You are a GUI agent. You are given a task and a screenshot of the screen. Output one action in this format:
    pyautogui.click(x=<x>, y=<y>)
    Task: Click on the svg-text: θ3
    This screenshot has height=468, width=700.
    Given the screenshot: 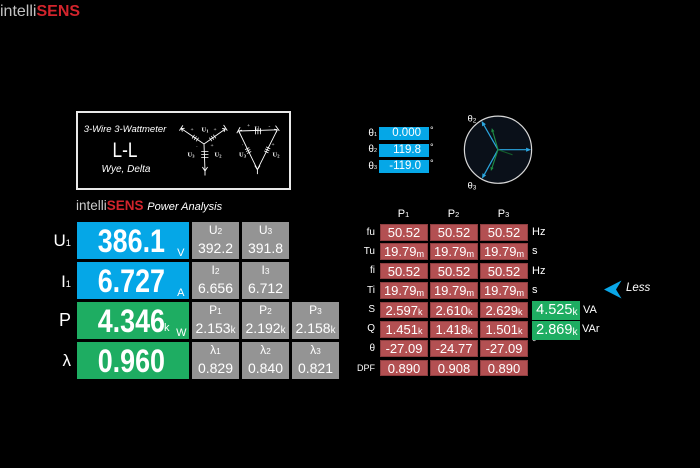 What is the action you would take?
    pyautogui.click(x=472, y=186)
    